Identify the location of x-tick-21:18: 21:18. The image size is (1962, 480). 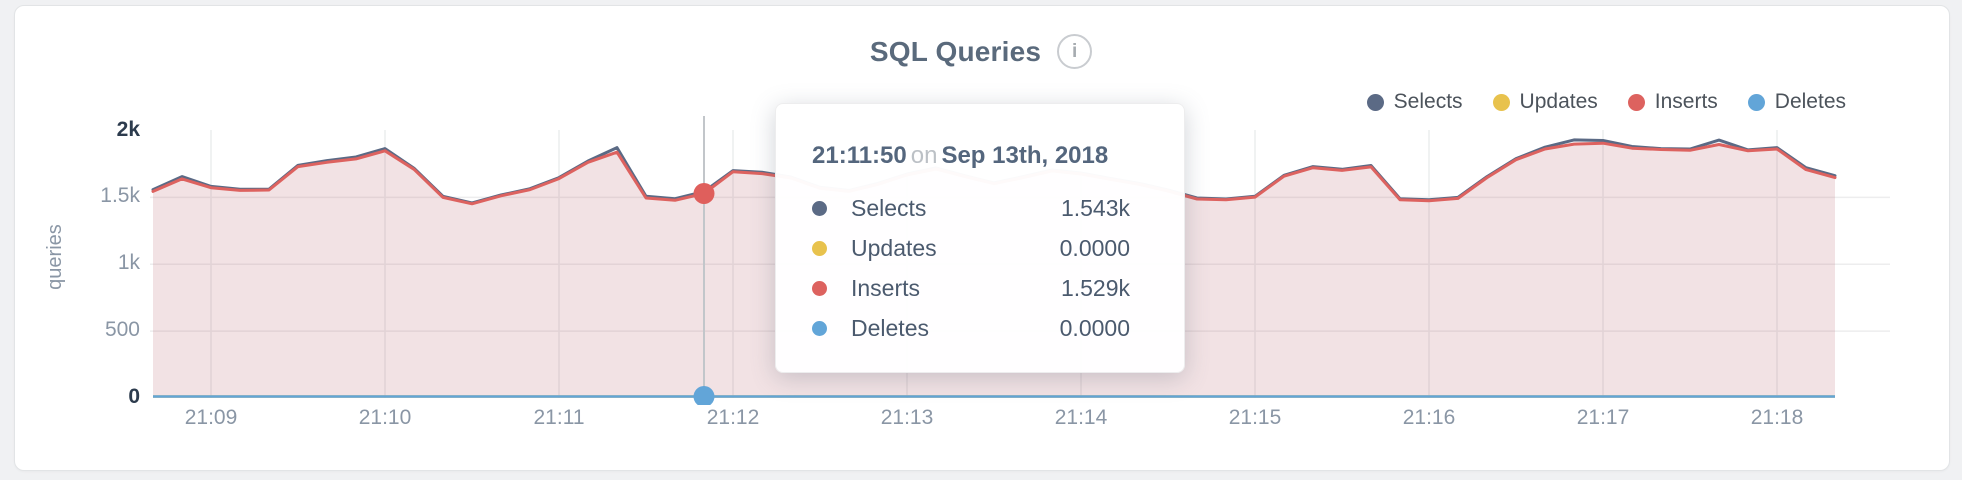
(1777, 417).